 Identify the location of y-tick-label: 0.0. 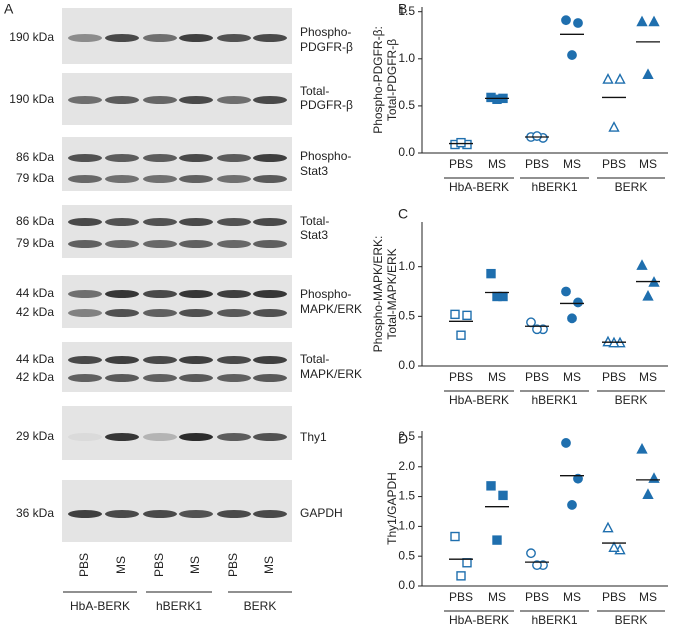
(406, 152).